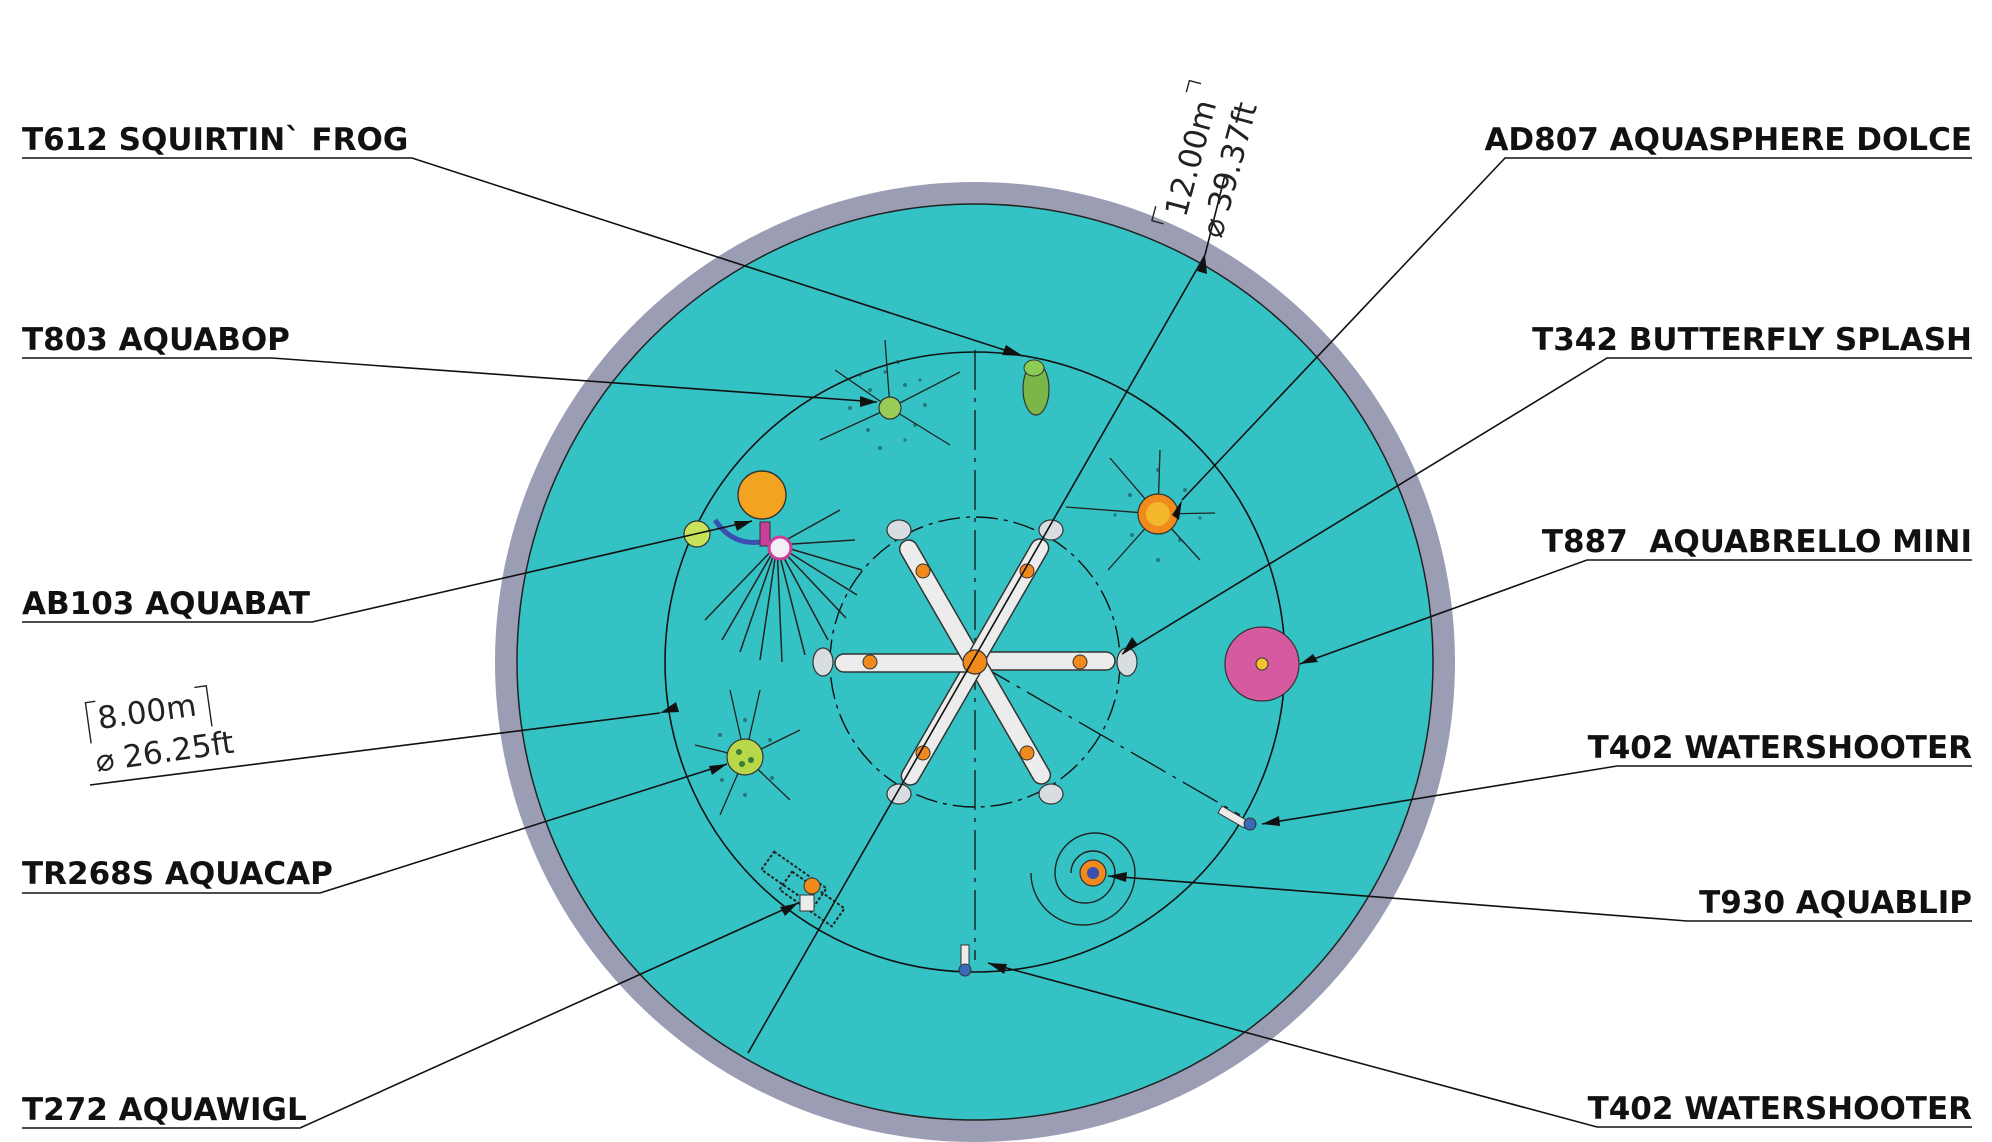  What do you see at coordinates (450, 380) in the screenshot?
I see `leader-aquabop` at bounding box center [450, 380].